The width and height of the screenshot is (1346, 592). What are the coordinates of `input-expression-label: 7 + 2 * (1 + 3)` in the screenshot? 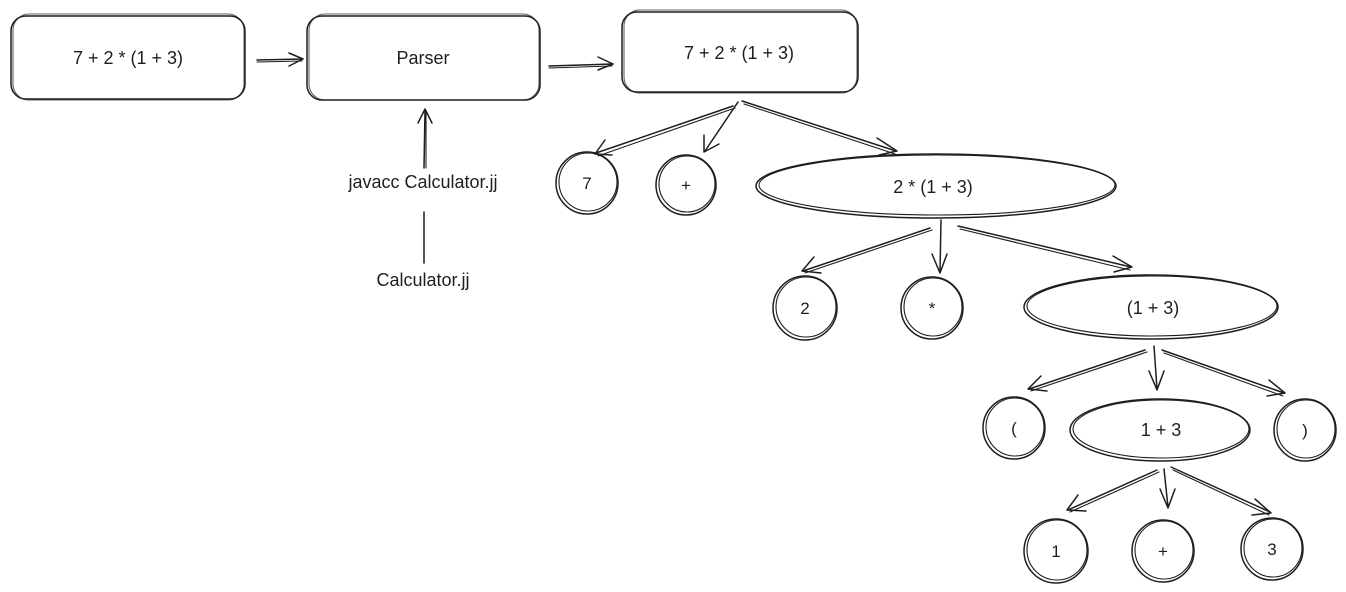 It's located at (128, 58).